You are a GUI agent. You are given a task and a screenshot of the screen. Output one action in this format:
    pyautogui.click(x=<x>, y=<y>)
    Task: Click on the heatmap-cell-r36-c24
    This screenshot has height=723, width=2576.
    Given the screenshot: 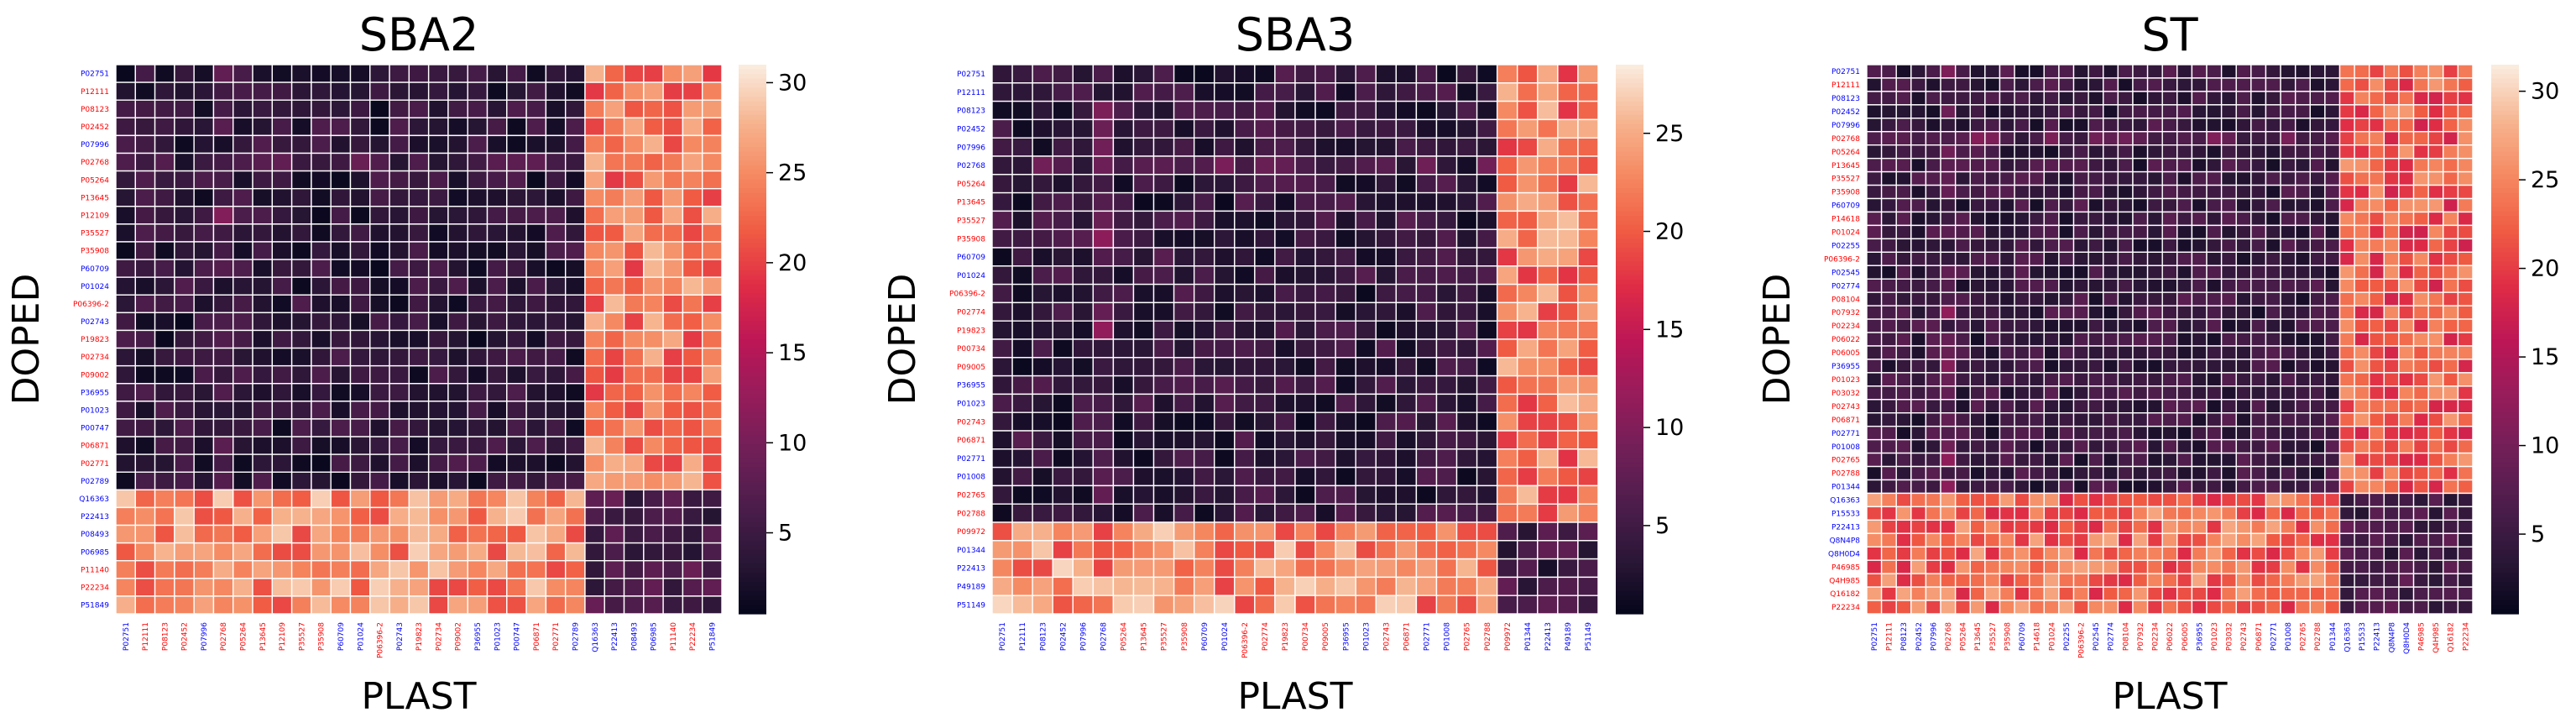 What is the action you would take?
    pyautogui.click(x=2228, y=553)
    